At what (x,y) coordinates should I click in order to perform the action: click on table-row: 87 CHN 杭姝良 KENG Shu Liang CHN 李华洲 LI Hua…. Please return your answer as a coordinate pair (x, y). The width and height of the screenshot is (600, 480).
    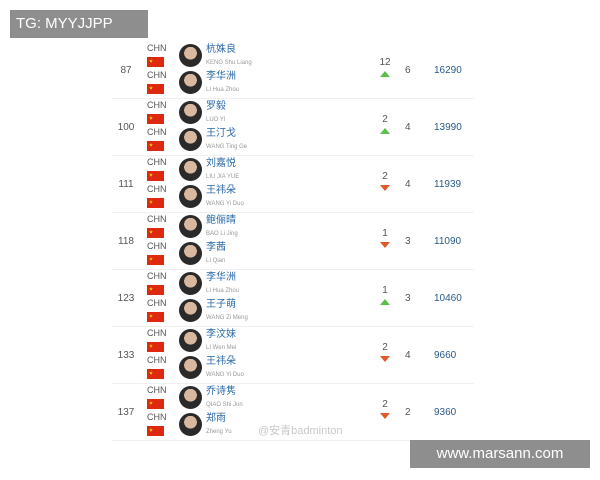
    Looking at the image, I should click on (293, 70).